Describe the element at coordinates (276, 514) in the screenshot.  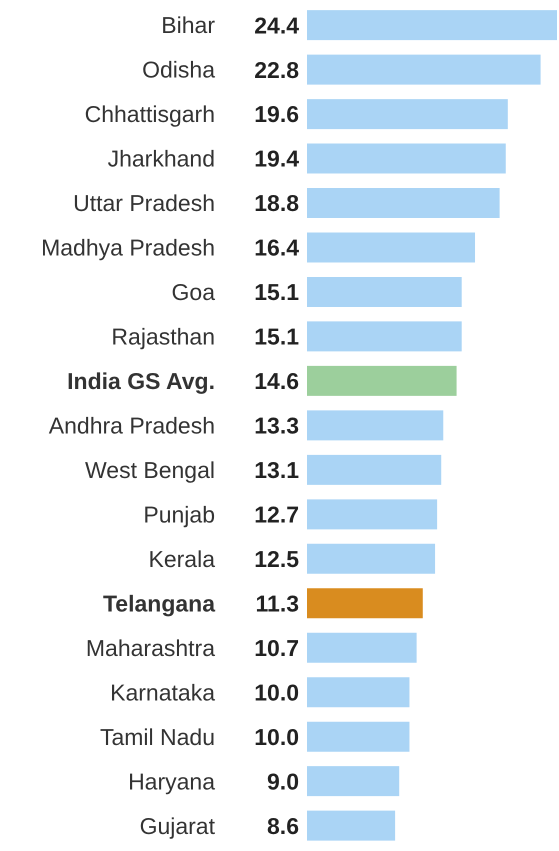
I see `data-label: 12.7` at that location.